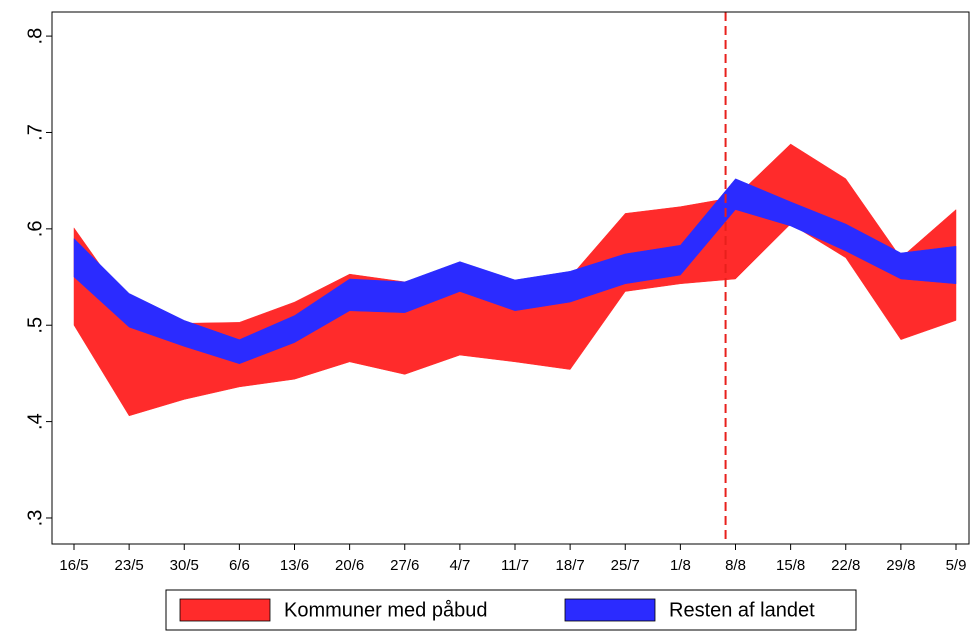 The height and width of the screenshot is (631, 970). I want to click on x-tick-label: 8/8, so click(735, 565).